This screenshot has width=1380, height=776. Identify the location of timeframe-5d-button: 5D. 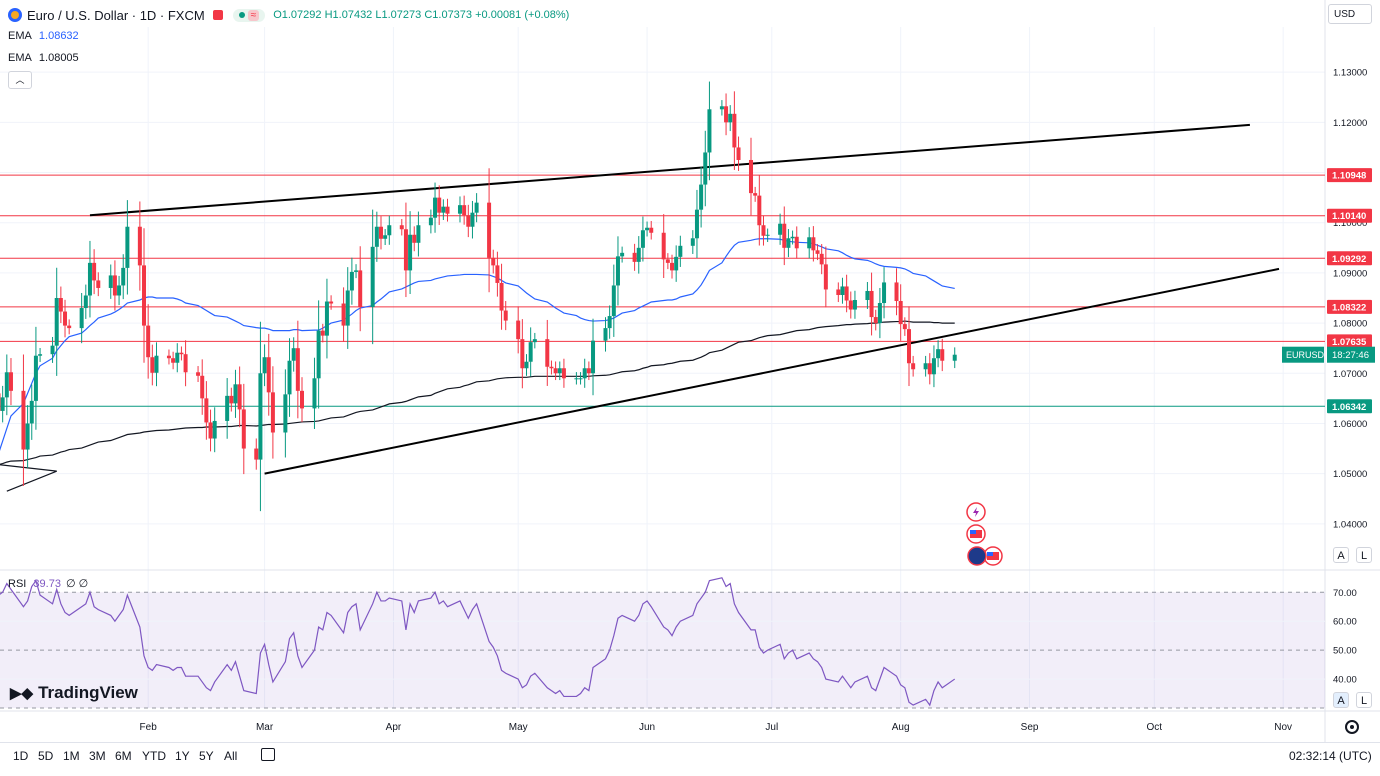
(46, 756).